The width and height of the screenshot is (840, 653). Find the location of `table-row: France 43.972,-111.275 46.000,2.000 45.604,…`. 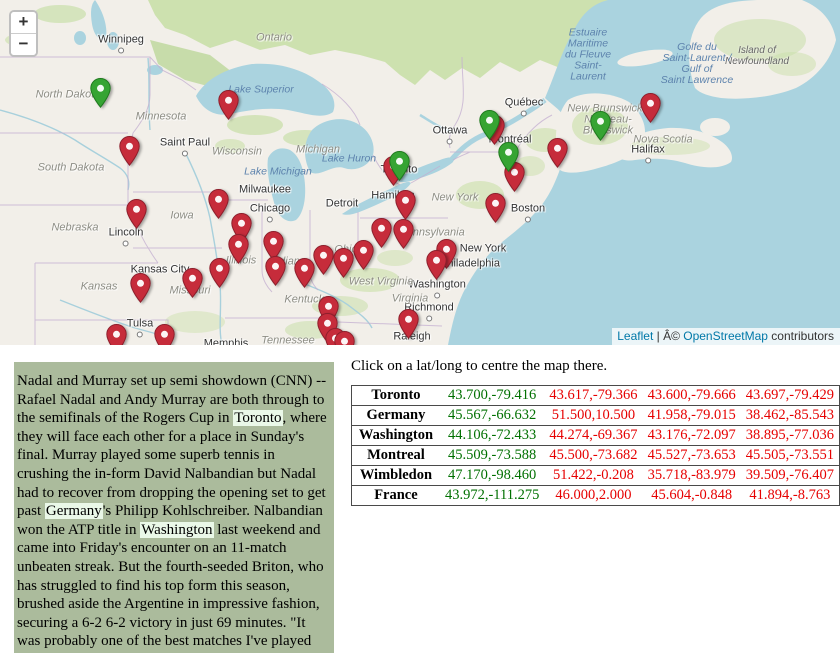

table-row: France 43.972,-111.275 46.000,2.000 45.604,… is located at coordinates (595, 495).